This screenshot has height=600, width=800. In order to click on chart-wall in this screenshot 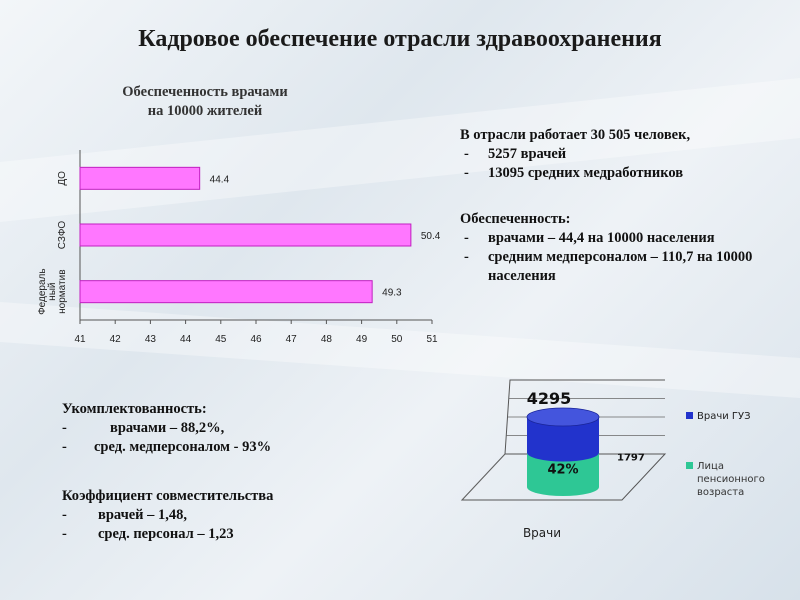, I will do `click(584, 417)`.